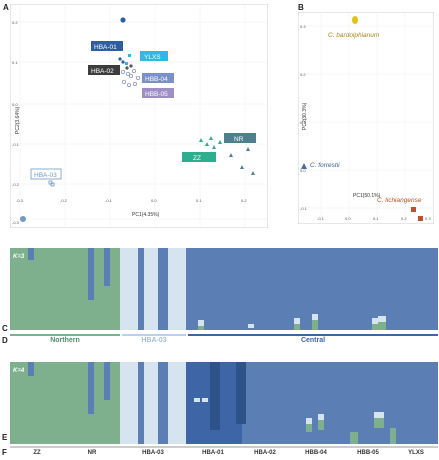  Describe the element at coordinates (51, 183) in the screenshot. I see `cluster-hba03` at that location.